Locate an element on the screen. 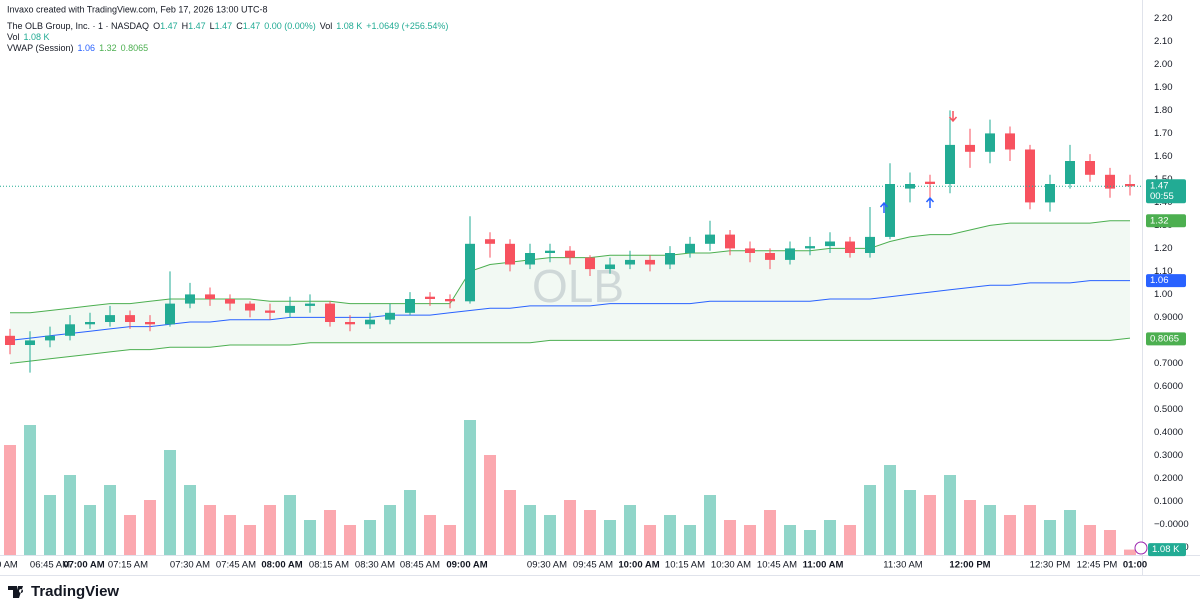 This screenshot has height=611, width=1200. x-tick-label: 07:30 AM is located at coordinates (190, 565).